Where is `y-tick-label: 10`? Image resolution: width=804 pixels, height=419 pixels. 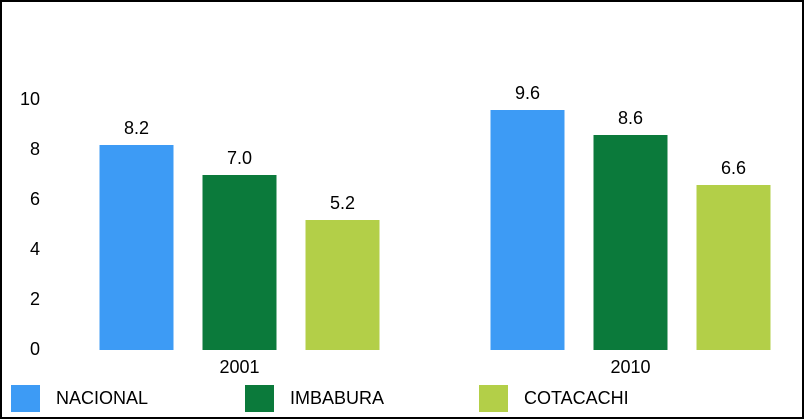
y-tick-label: 10 is located at coordinates (30, 99).